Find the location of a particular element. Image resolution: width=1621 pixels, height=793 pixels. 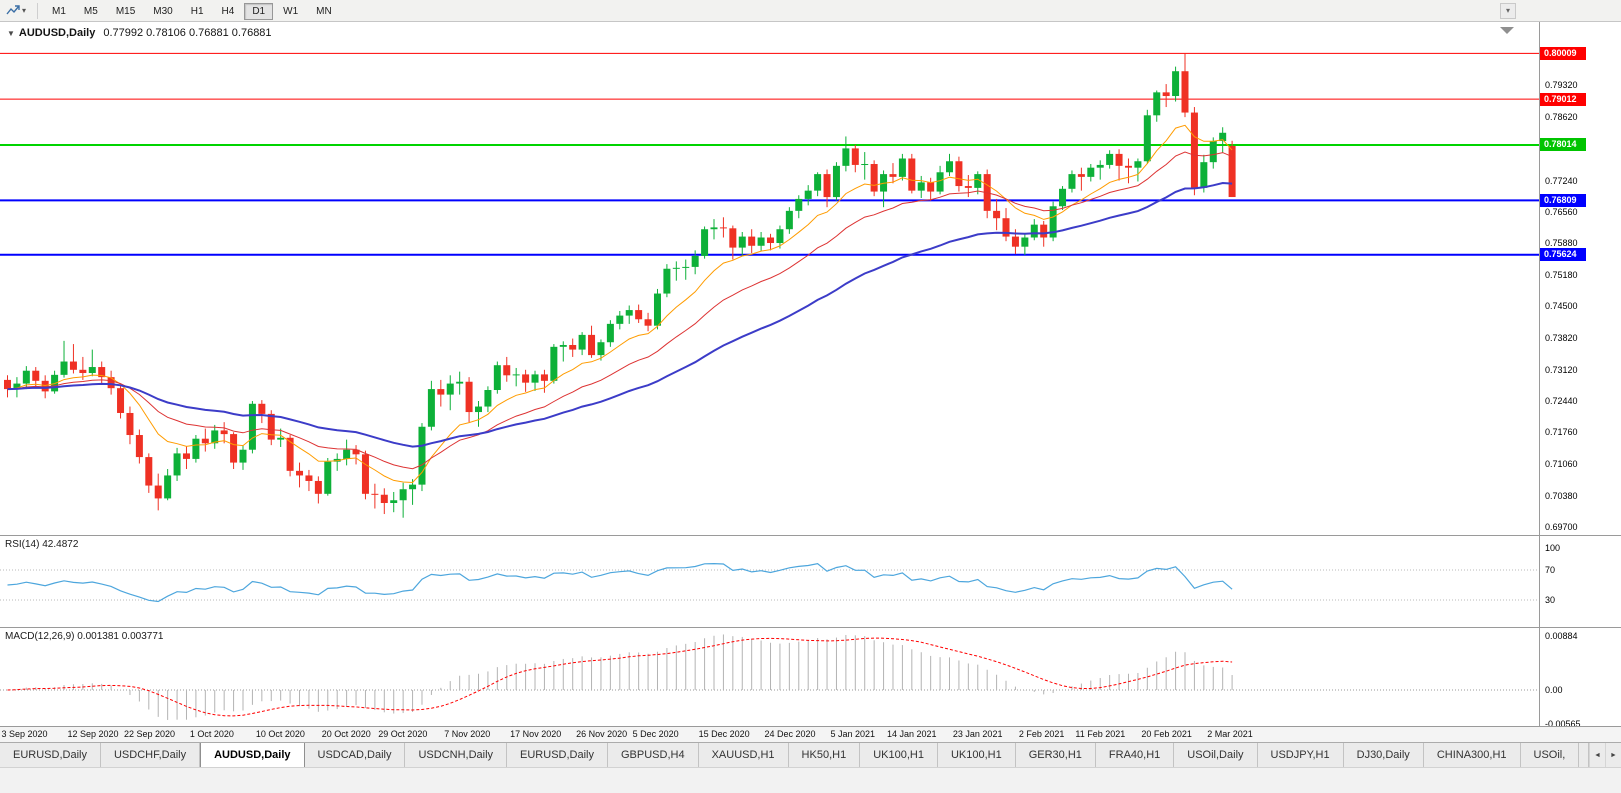

rsi-scale-label: 70 is located at coordinates (1550, 570).